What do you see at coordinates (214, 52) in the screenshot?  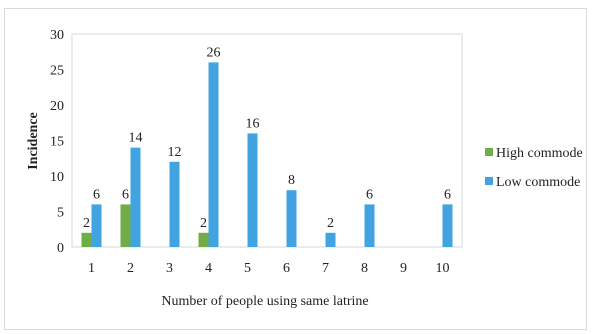 I see `data-label: 26` at bounding box center [214, 52].